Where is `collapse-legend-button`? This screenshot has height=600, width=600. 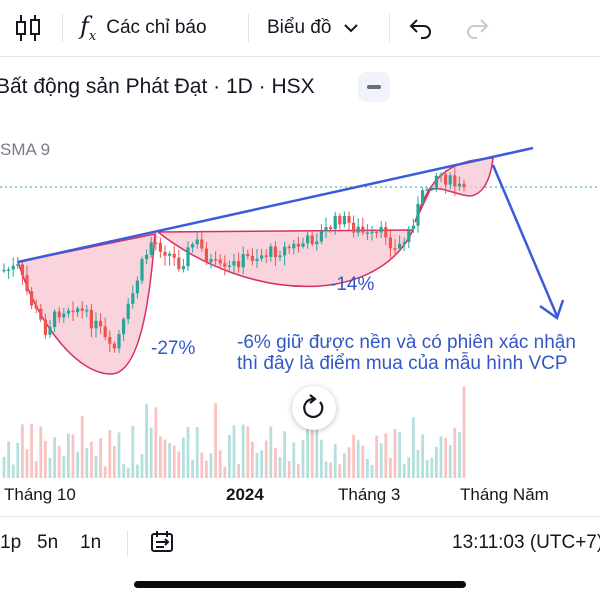 collapse-legend-button is located at coordinates (374, 87).